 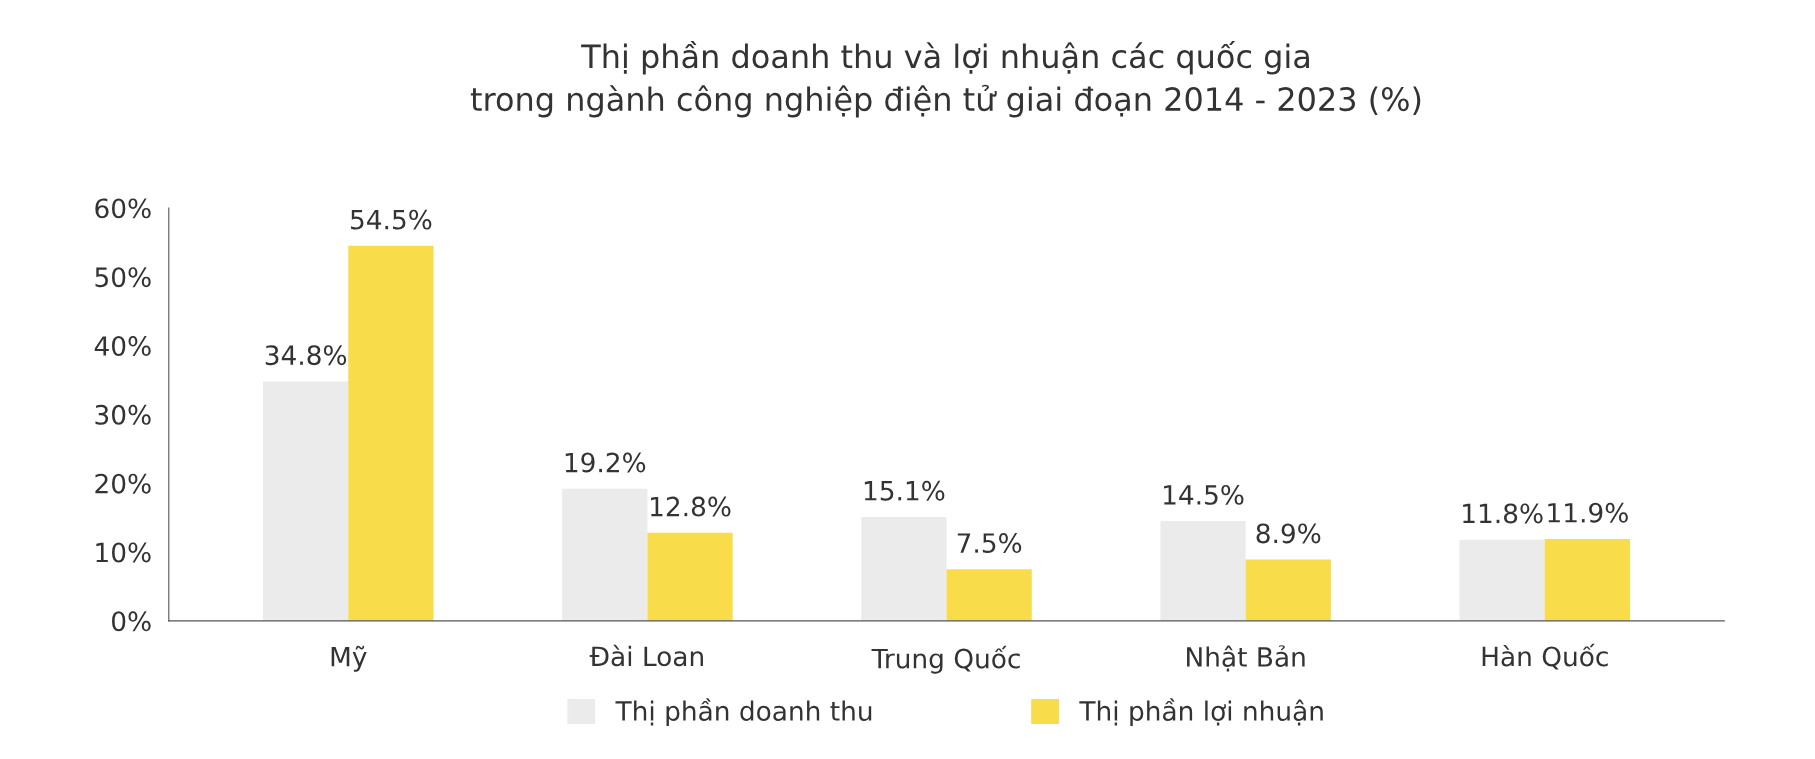 What do you see at coordinates (989, 543) in the screenshot?
I see `data-label: 7.5%` at bounding box center [989, 543].